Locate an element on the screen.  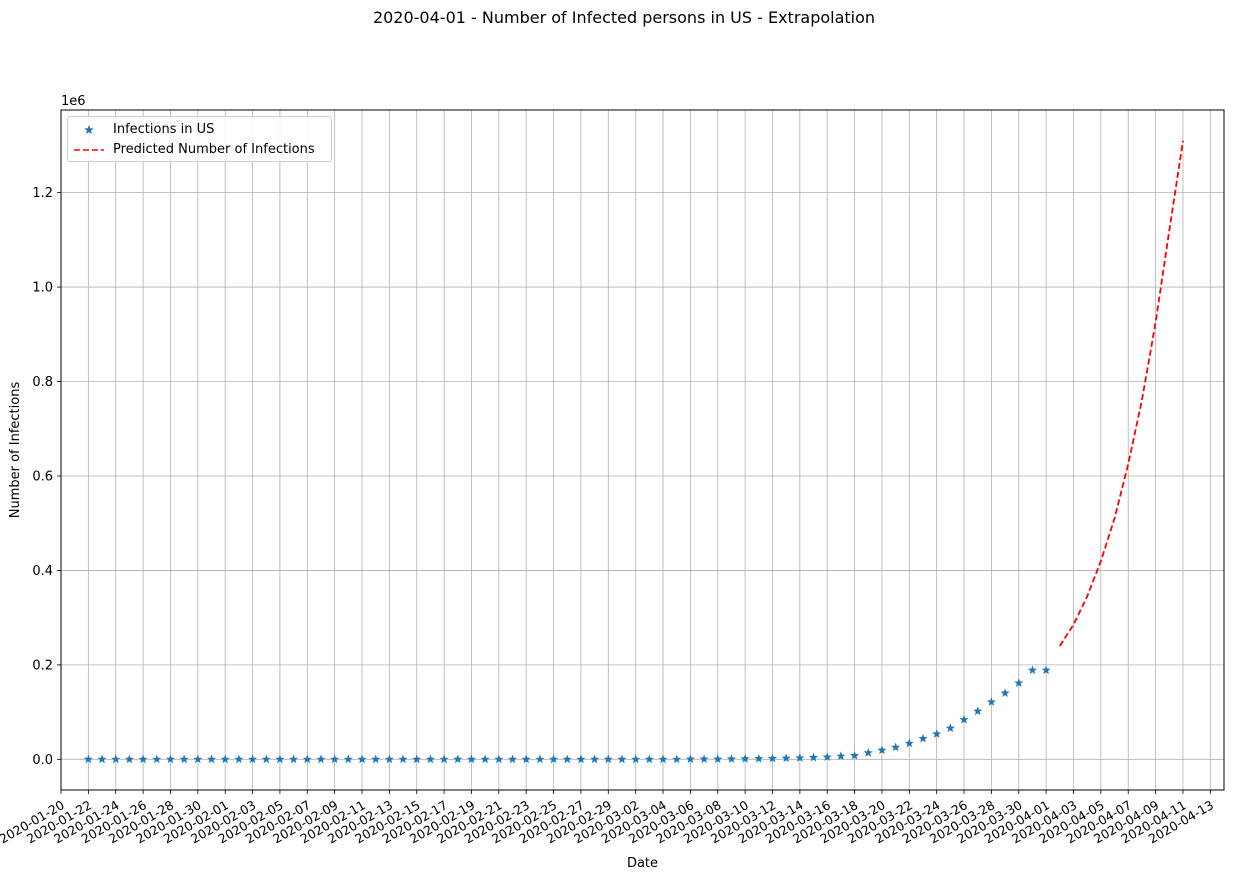
legend-label-infections: Infections in US is located at coordinates (164, 129).